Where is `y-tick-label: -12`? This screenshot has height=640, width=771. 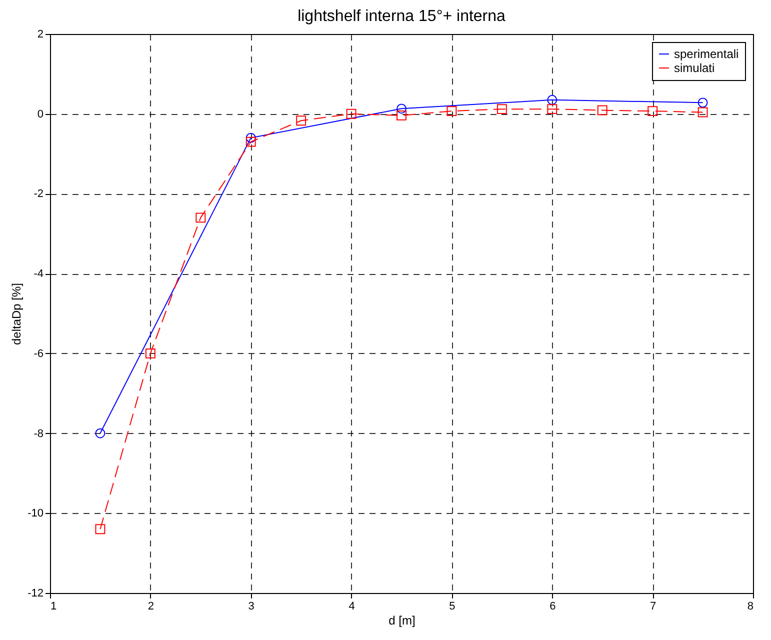
y-tick-label: -12 is located at coordinates (36, 594).